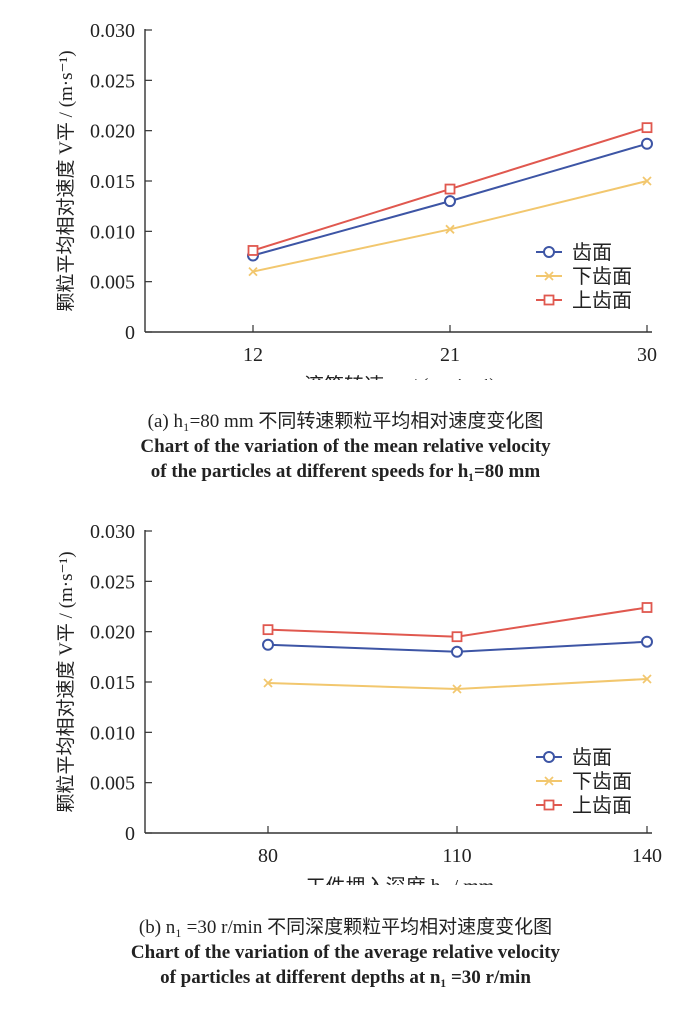 Image resolution: width=691 pixels, height=1012 pixels. What do you see at coordinates (456, 856) in the screenshot?
I see `x-tick-label: 110` at bounding box center [456, 856].